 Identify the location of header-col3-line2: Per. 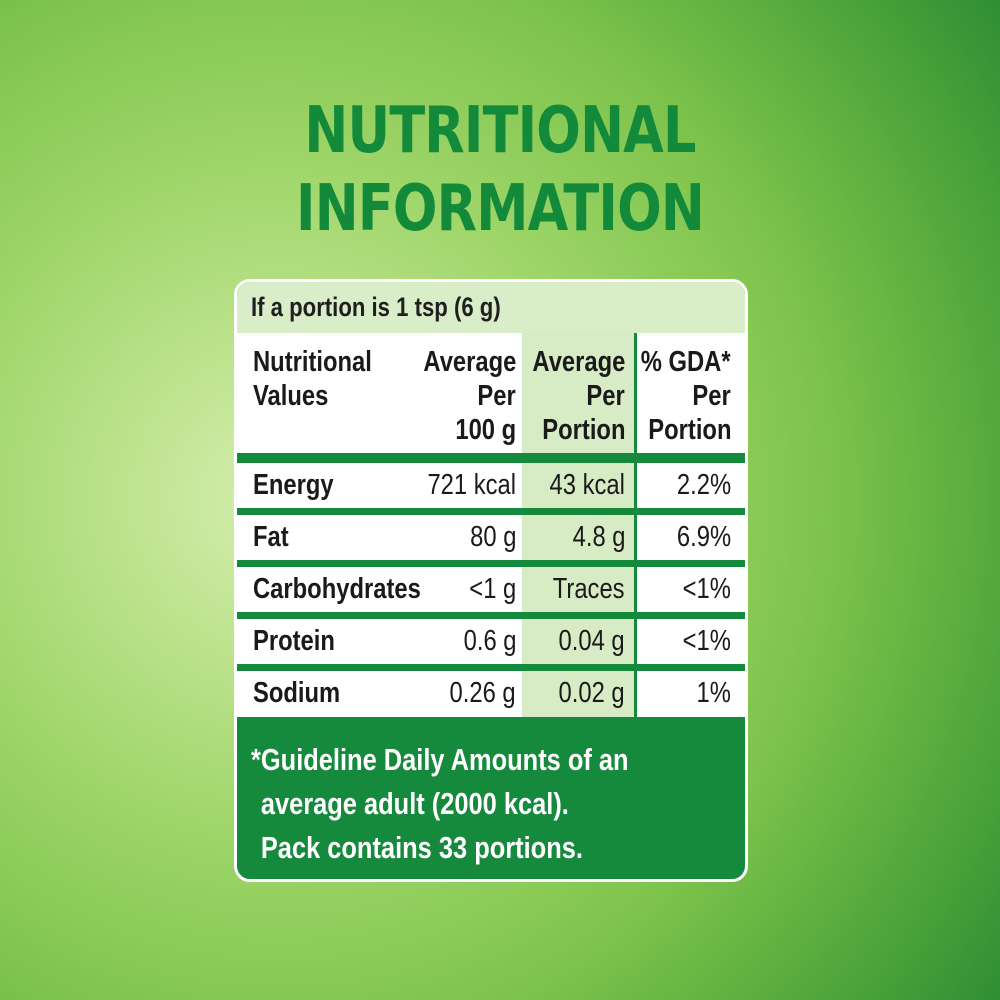
(605, 396).